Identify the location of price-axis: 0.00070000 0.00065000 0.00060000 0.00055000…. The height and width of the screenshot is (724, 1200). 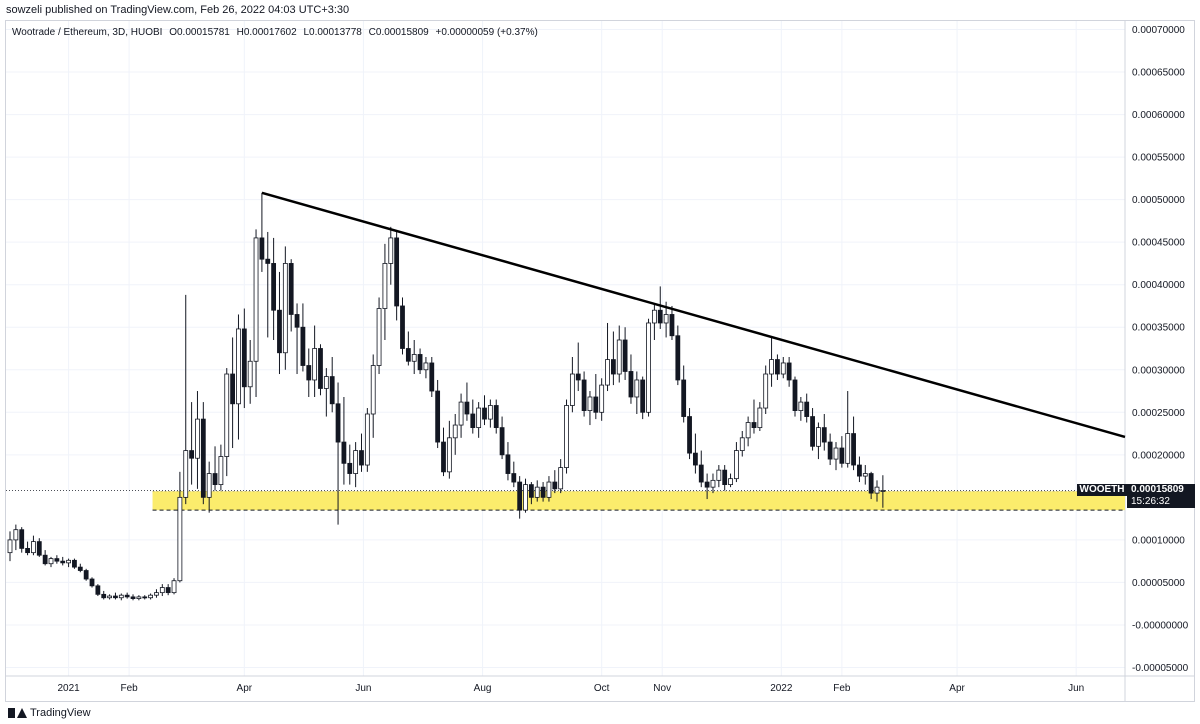
(1160, 349).